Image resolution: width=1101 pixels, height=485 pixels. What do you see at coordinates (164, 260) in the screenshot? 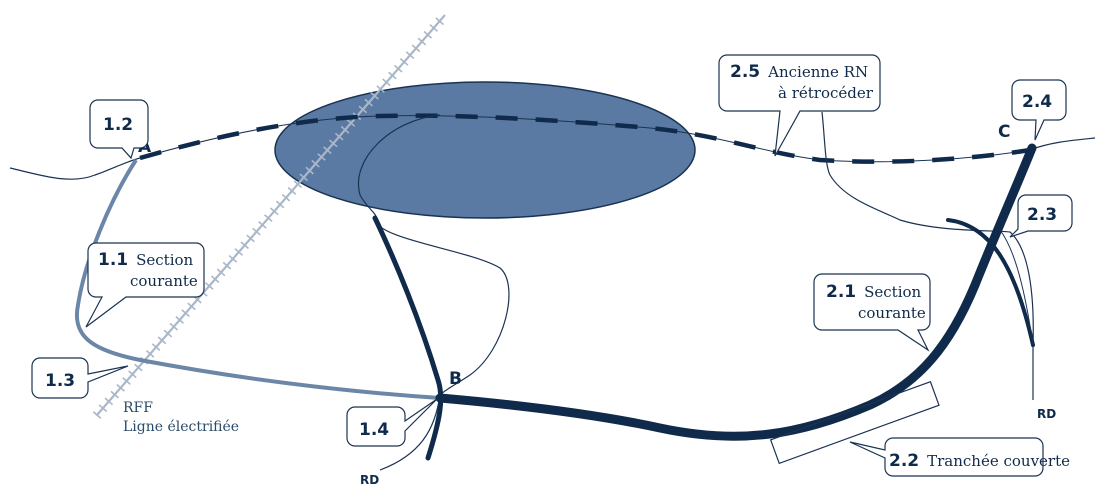
I see `callout-1-1-text1: Section` at bounding box center [164, 260].